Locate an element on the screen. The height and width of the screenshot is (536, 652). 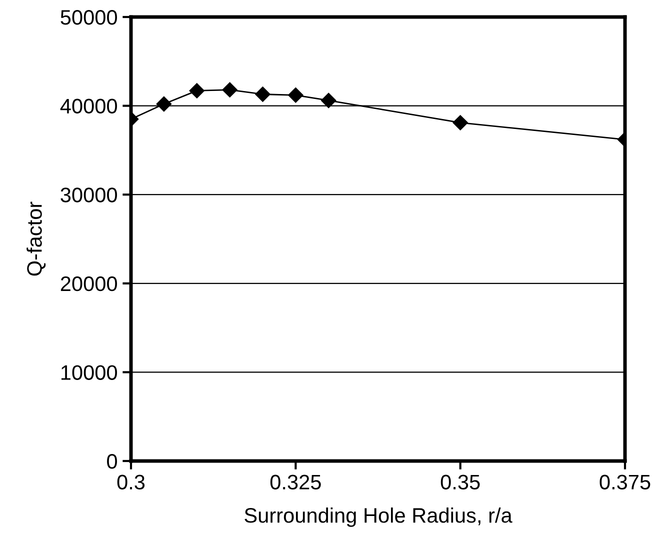
x-tick-label: 0.375 is located at coordinates (625, 482).